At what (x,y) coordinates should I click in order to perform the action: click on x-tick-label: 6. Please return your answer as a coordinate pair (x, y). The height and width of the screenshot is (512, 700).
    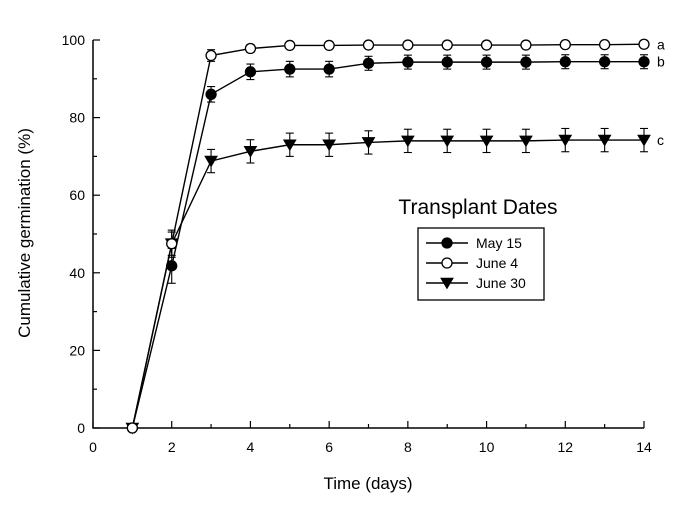
    Looking at the image, I should click on (329, 447).